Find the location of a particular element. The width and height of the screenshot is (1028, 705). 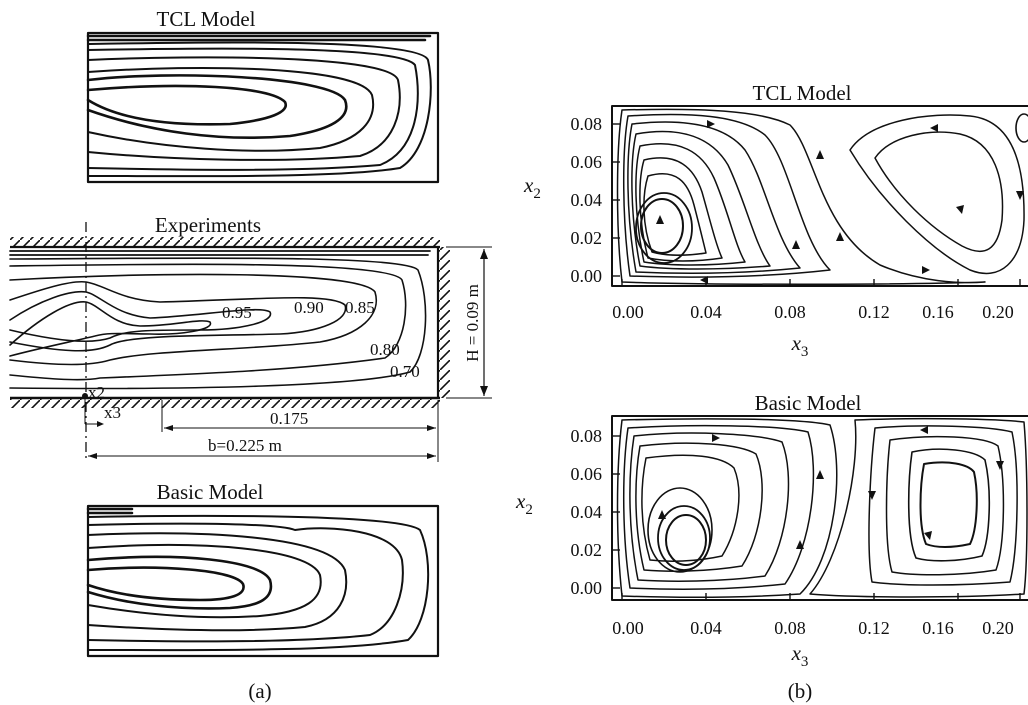

panel-a-top-contours is located at coordinates (263, 107).